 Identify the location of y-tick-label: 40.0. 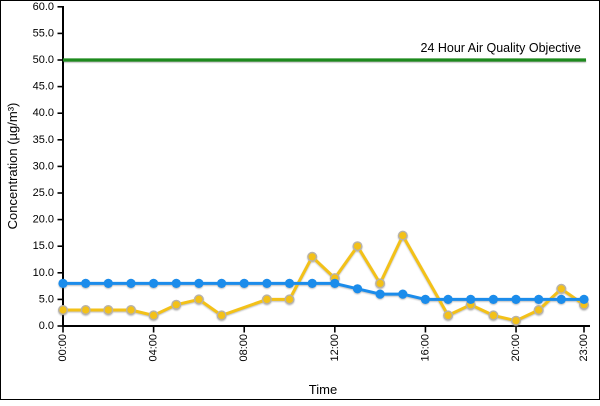
(43, 113).